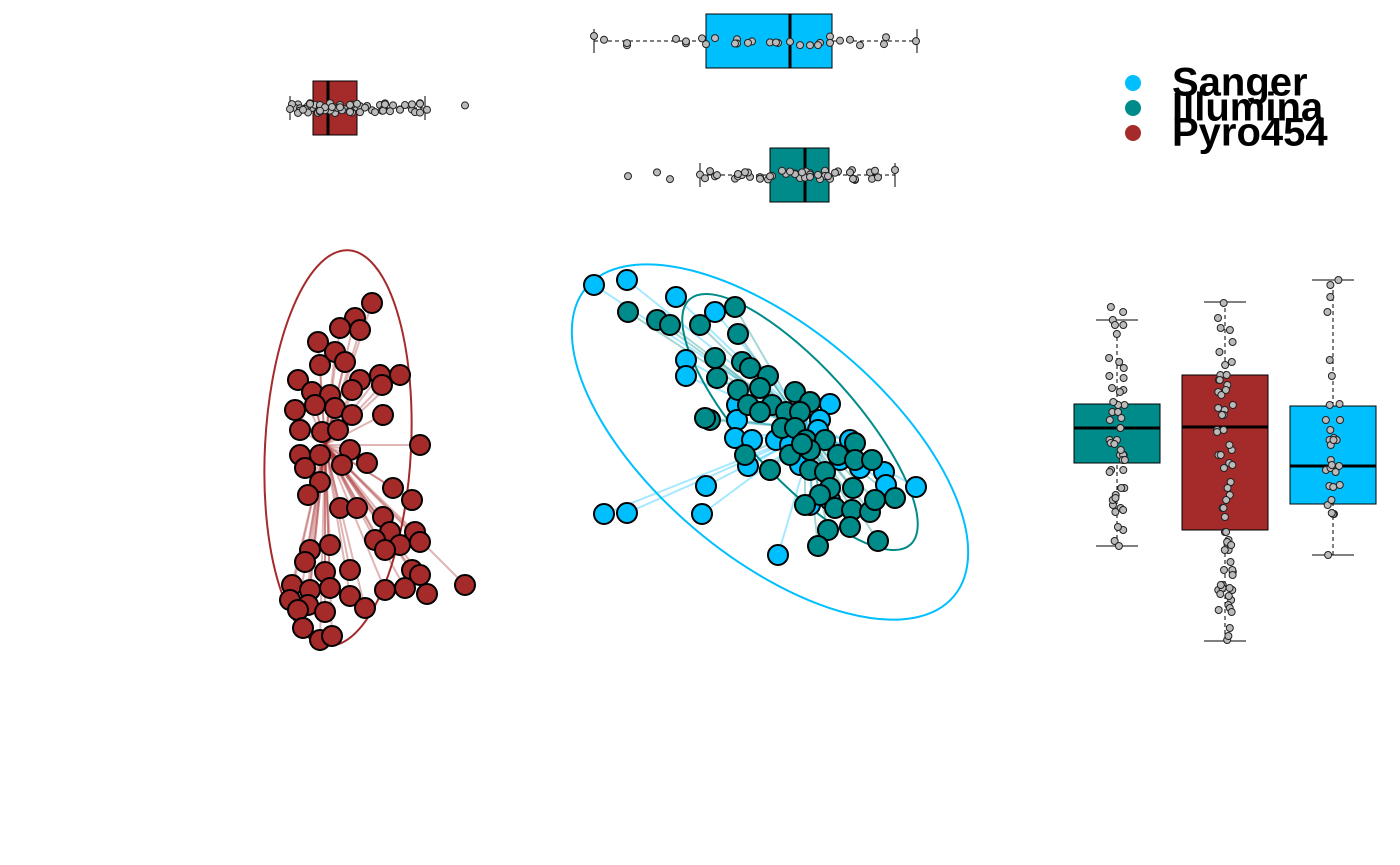 The image size is (1400, 865). Describe the element at coordinates (1250, 133) in the screenshot. I see `legend-label: Pyro454` at that location.